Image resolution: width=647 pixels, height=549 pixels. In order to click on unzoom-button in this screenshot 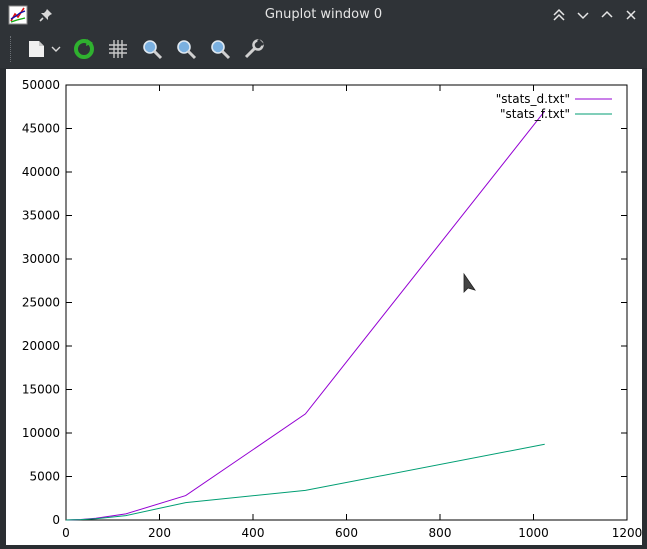, I will do `click(220, 49)`.